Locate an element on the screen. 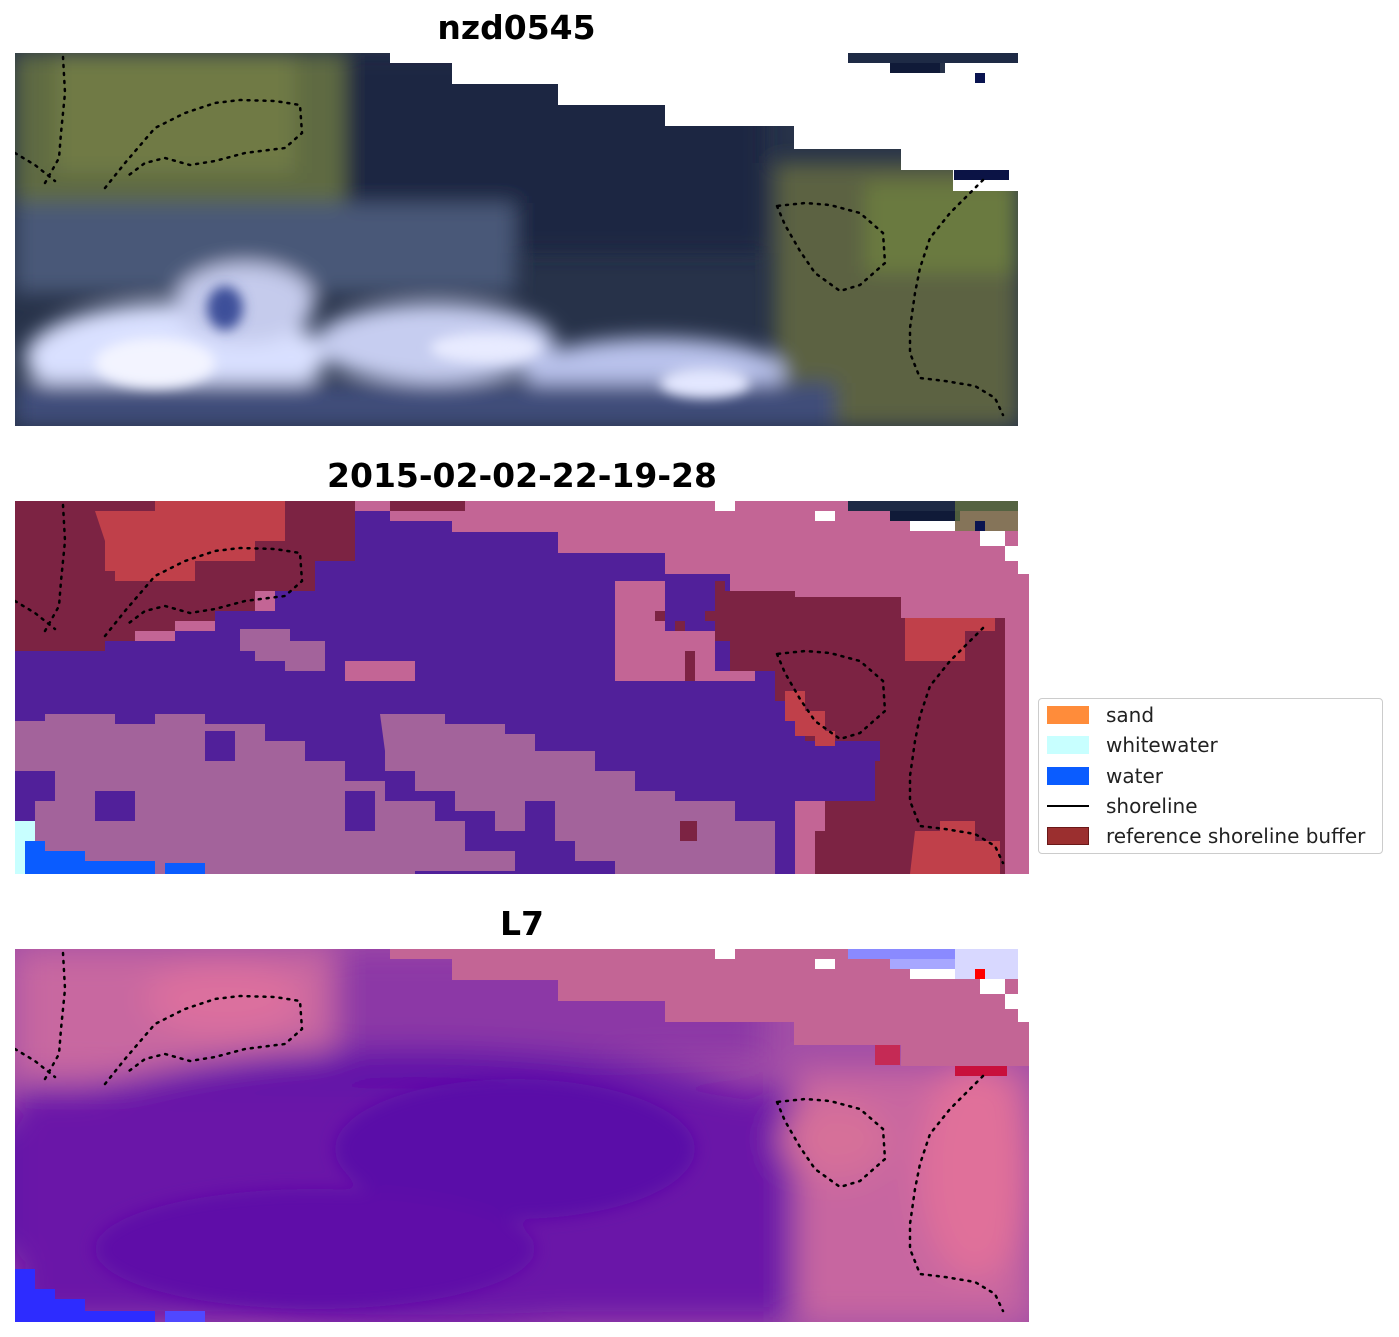  panel-title-classification: 2015-02-02-22-19-28 is located at coordinates (522, 475).